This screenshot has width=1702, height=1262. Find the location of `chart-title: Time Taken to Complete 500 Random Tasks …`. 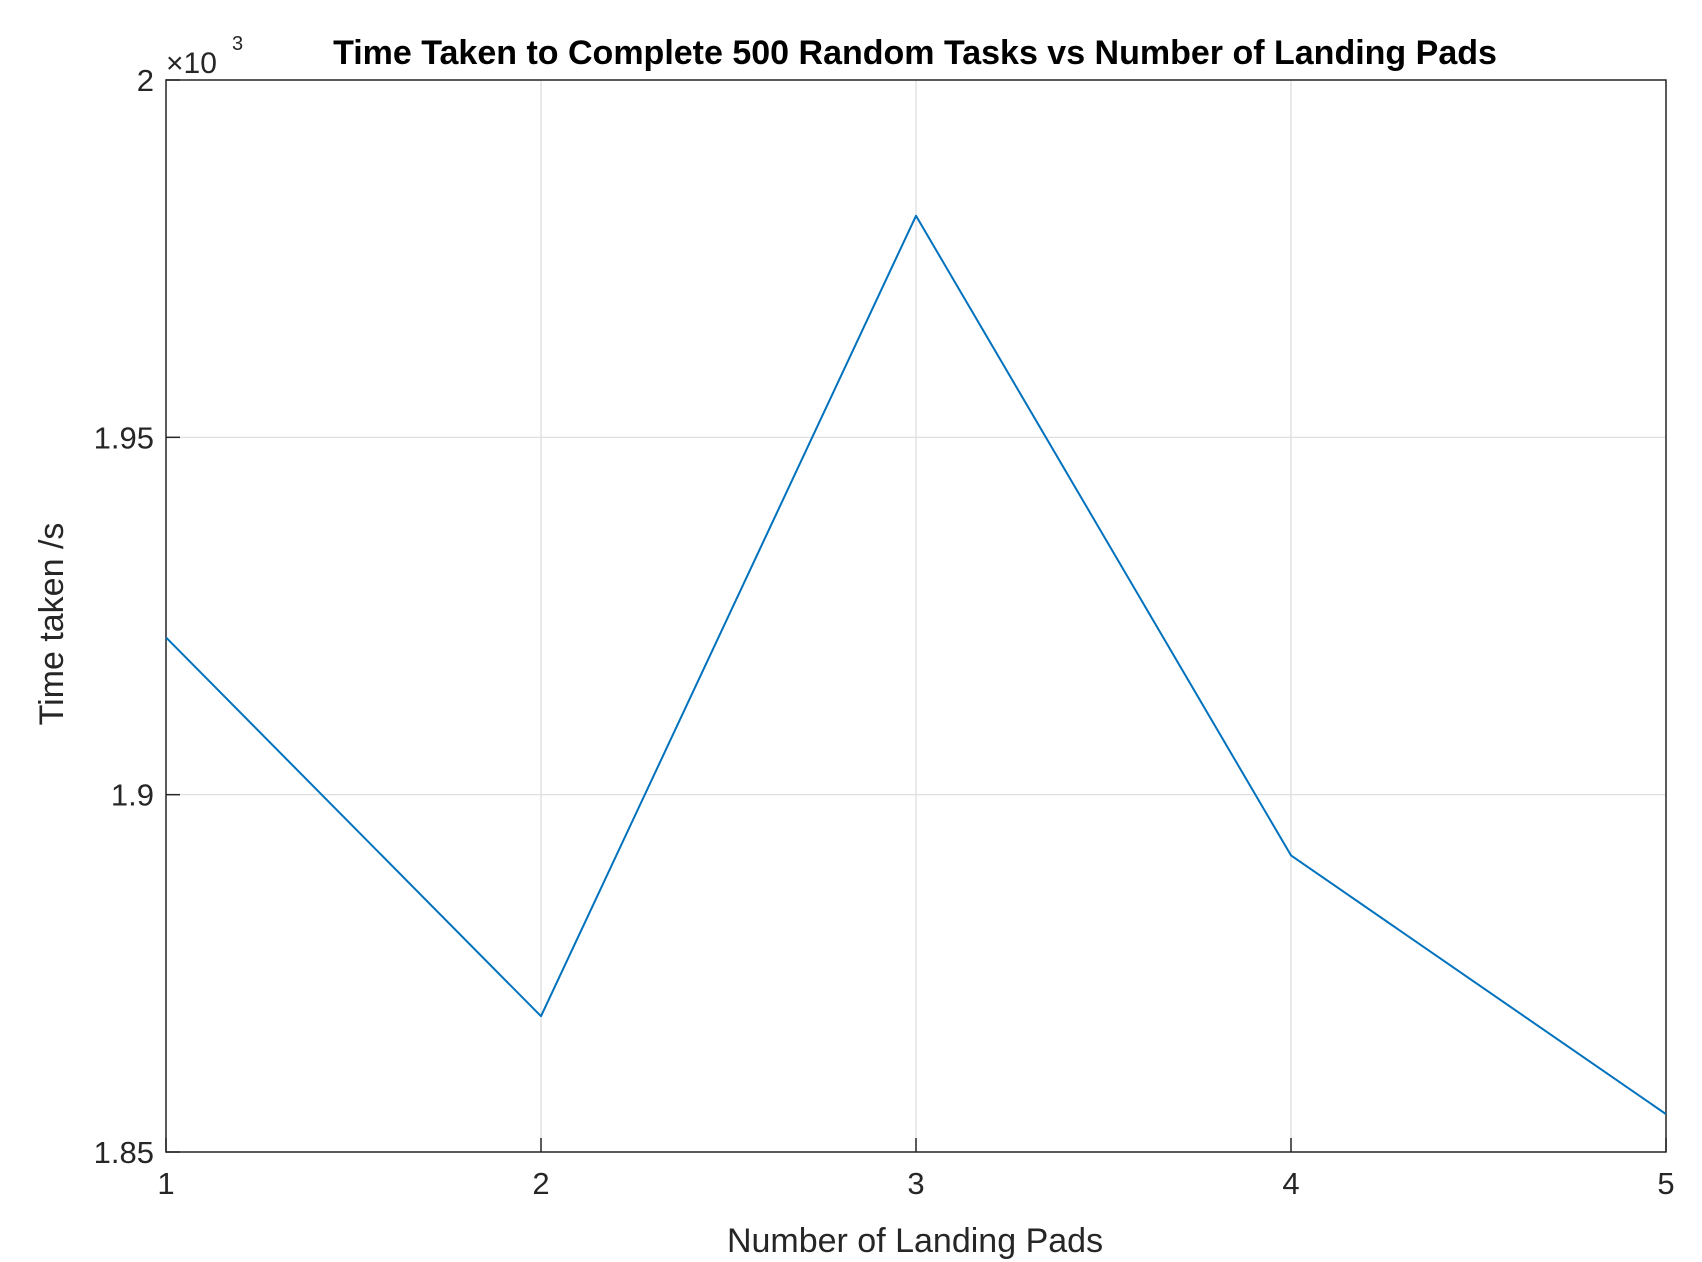

chart-title: Time Taken to Complete 500 Random Tasks … is located at coordinates (915, 53).